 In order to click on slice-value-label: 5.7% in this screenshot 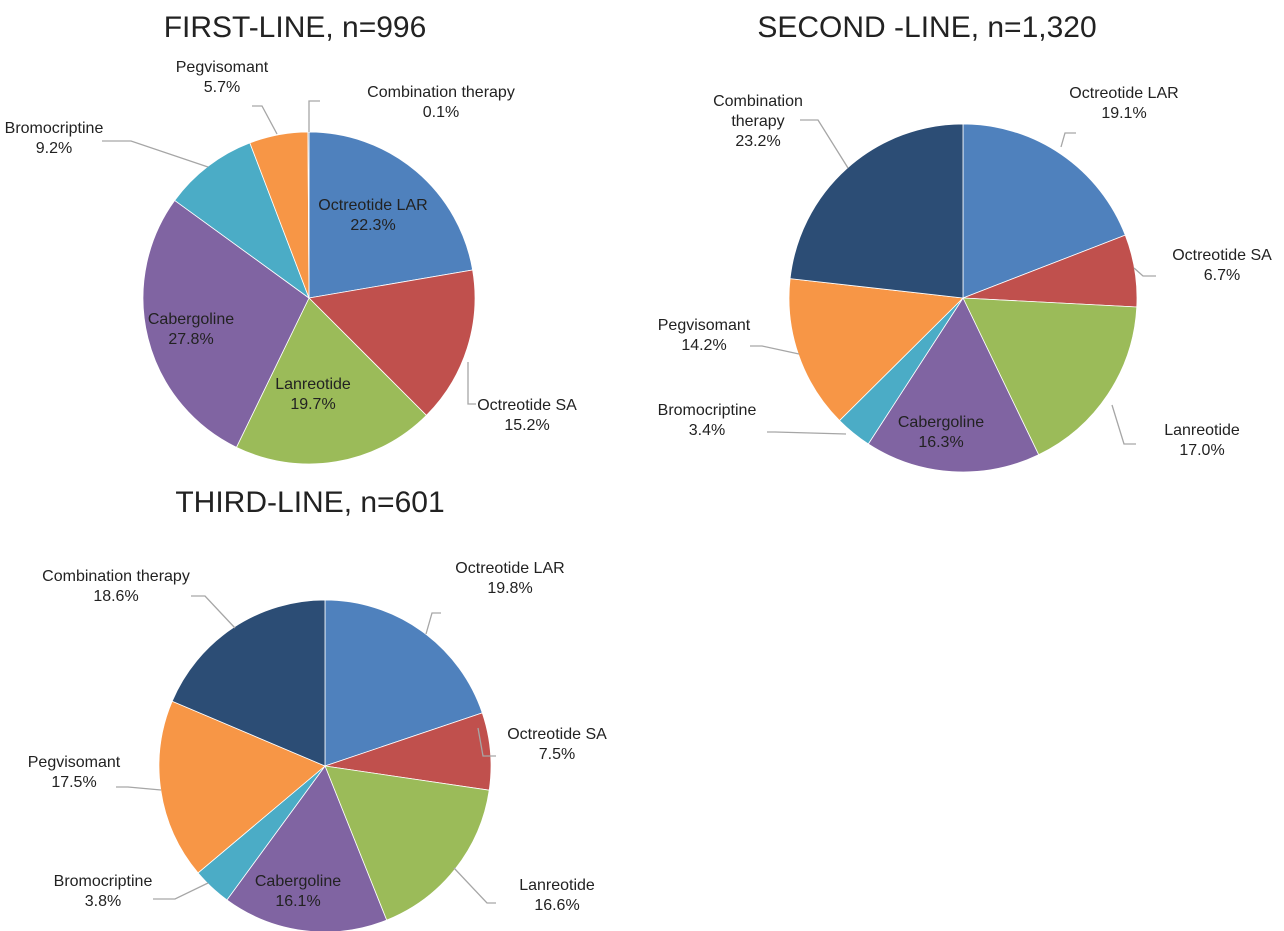, I will do `click(222, 87)`.